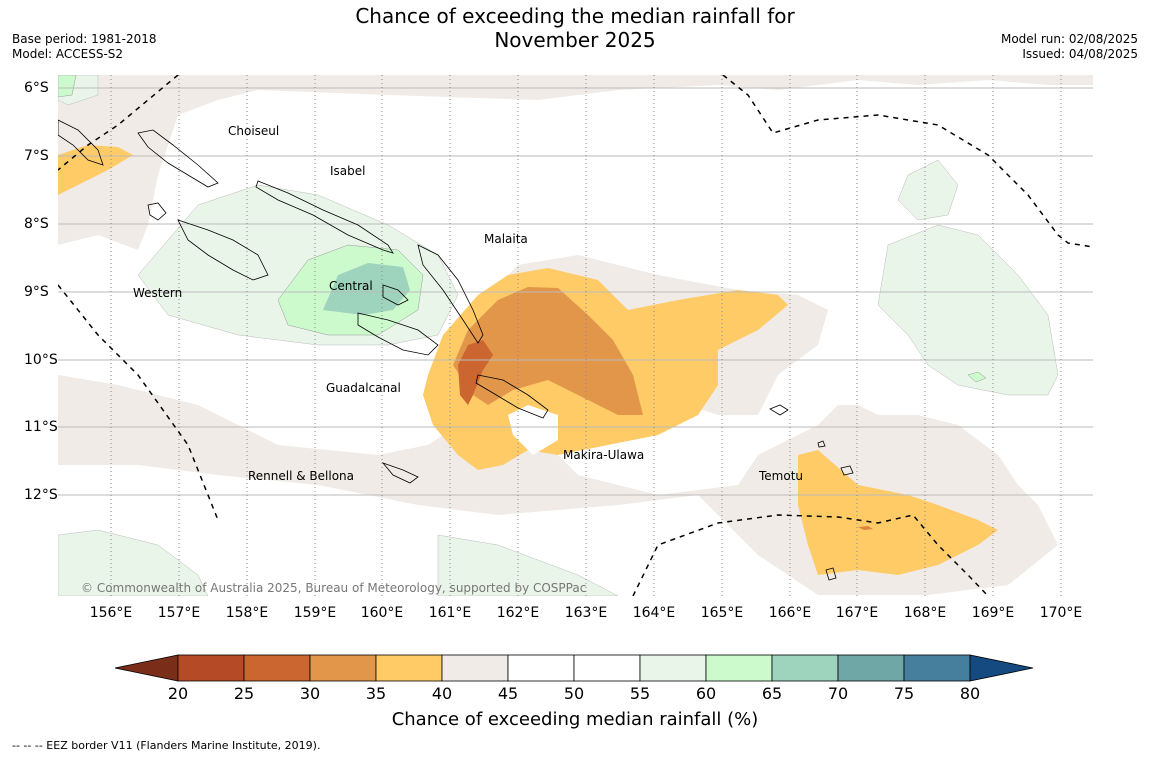  Describe the element at coordinates (772, 693) in the screenshot. I see `colorbar-tick: 65` at that location.